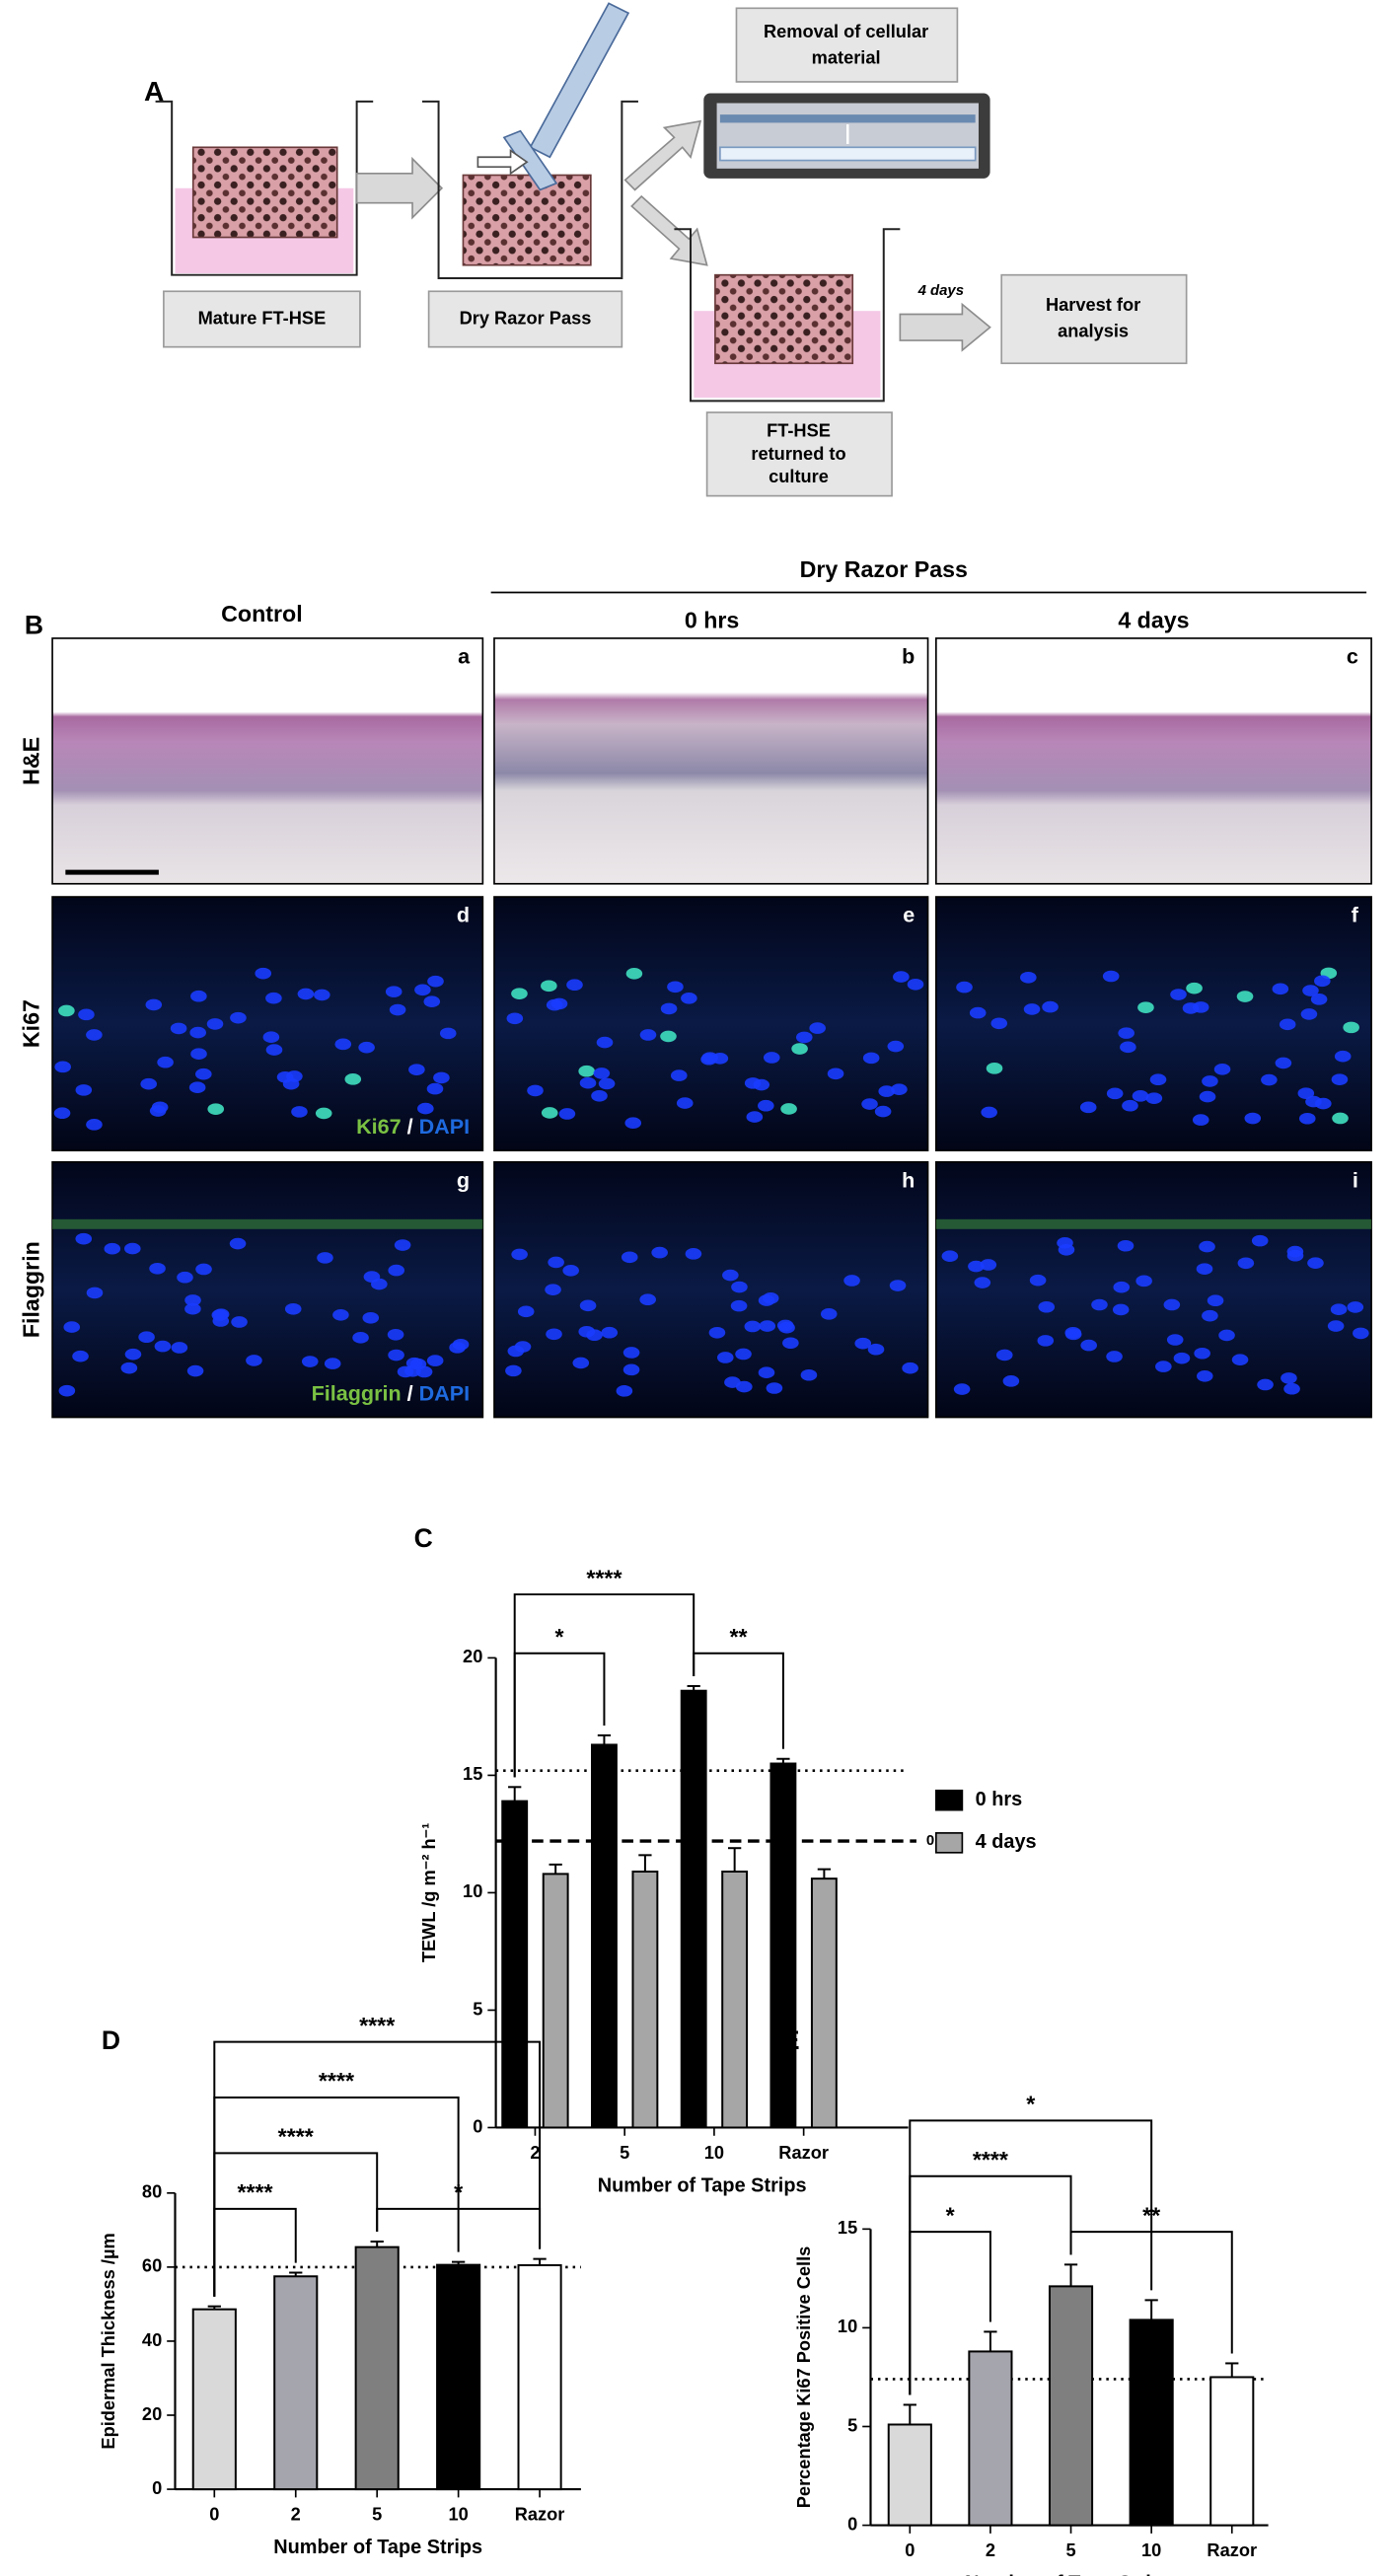 This screenshot has height=2576, width=1391. Describe the element at coordinates (908, 656) in the screenshot. I see `panel-letter: b` at that location.